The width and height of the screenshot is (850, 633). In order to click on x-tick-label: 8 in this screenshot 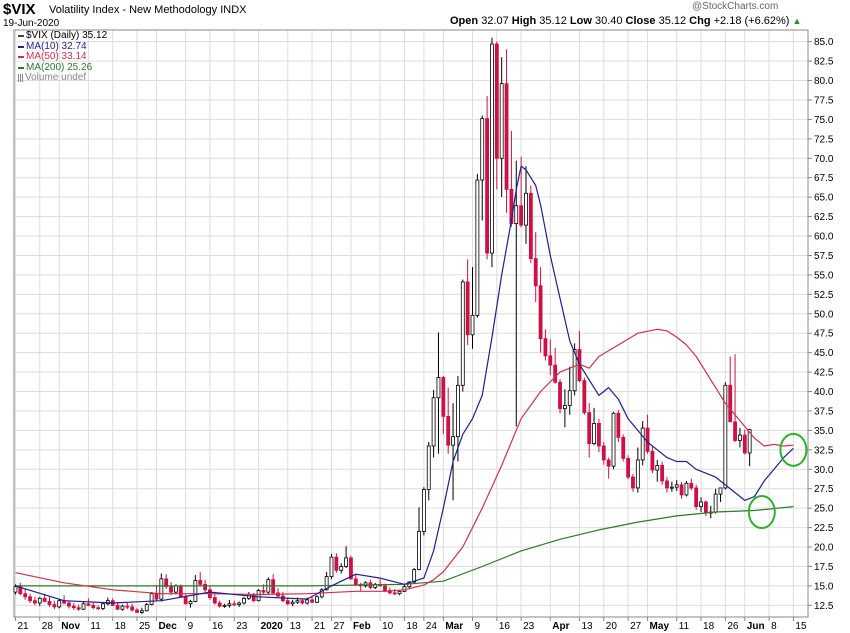, I will do `click(774, 626)`.